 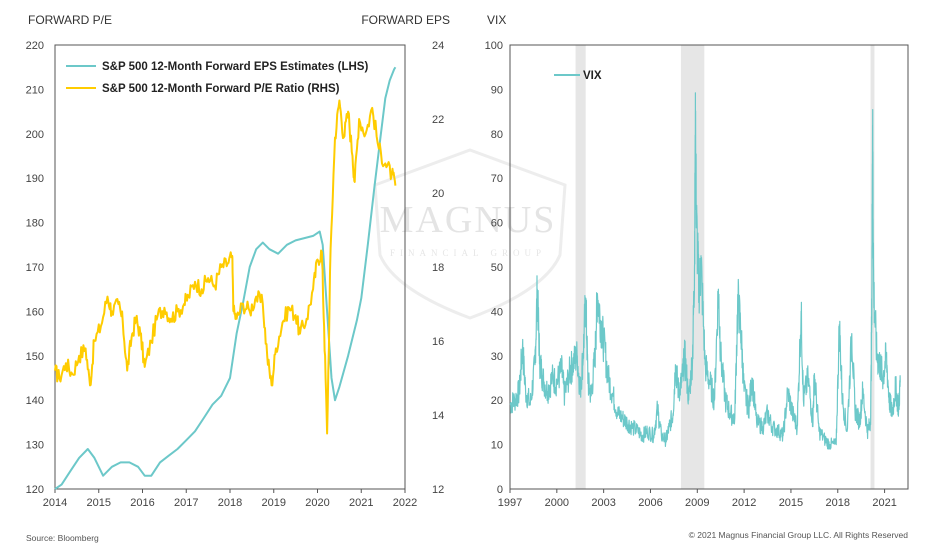 I want to click on right-y-tick-label: 24, so click(x=438, y=46).